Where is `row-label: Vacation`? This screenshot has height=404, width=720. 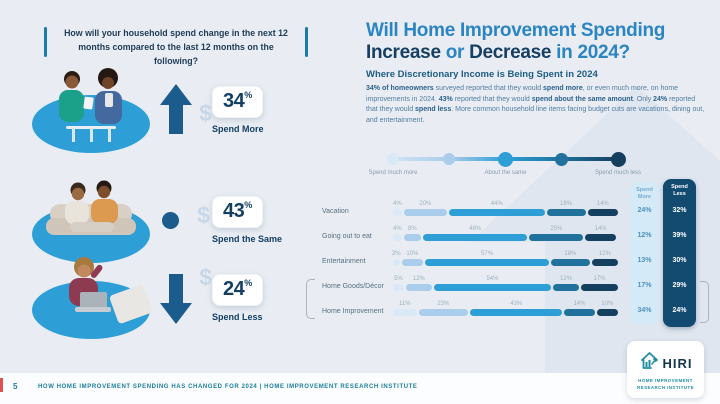 row-label: Vacation is located at coordinates (335, 211).